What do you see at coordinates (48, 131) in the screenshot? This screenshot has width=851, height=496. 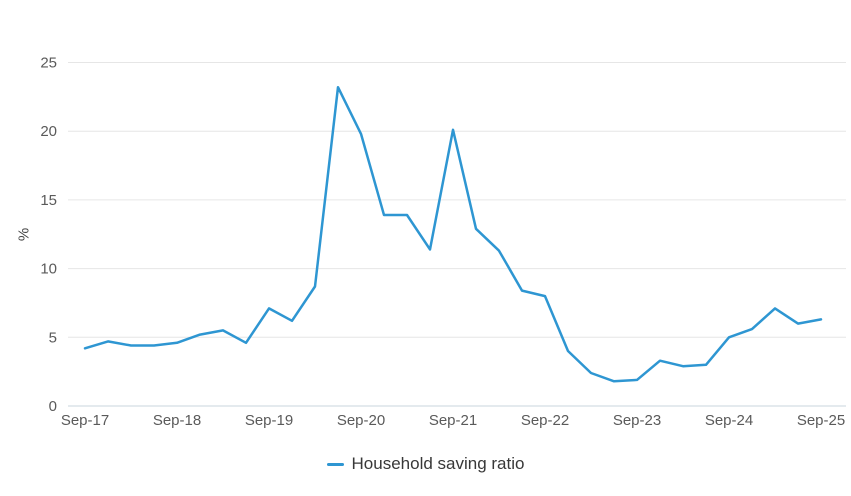 I see `y-axis-tick-label: 20` at bounding box center [48, 131].